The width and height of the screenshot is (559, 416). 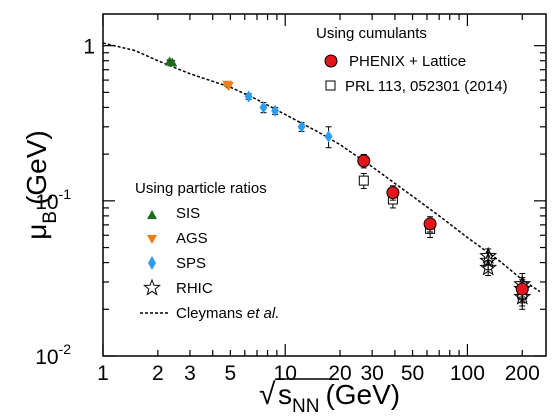 What do you see at coordinates (363, 180) in the screenshot?
I see `point-square` at bounding box center [363, 180].